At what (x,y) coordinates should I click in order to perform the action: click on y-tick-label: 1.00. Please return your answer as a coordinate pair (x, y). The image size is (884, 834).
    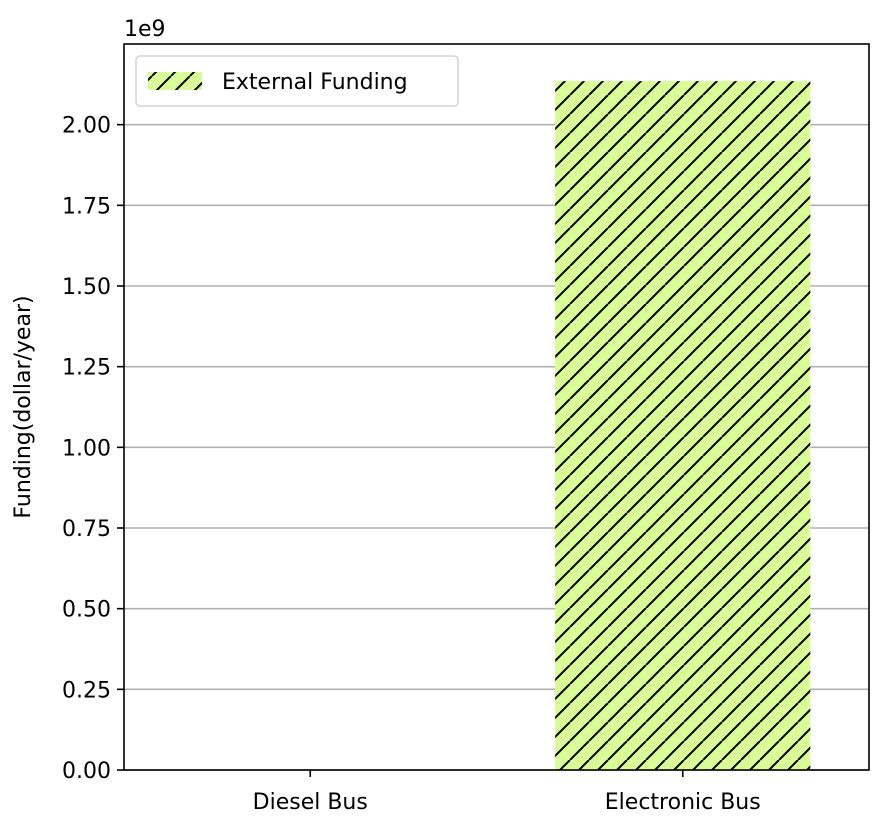
    Looking at the image, I should click on (86, 448).